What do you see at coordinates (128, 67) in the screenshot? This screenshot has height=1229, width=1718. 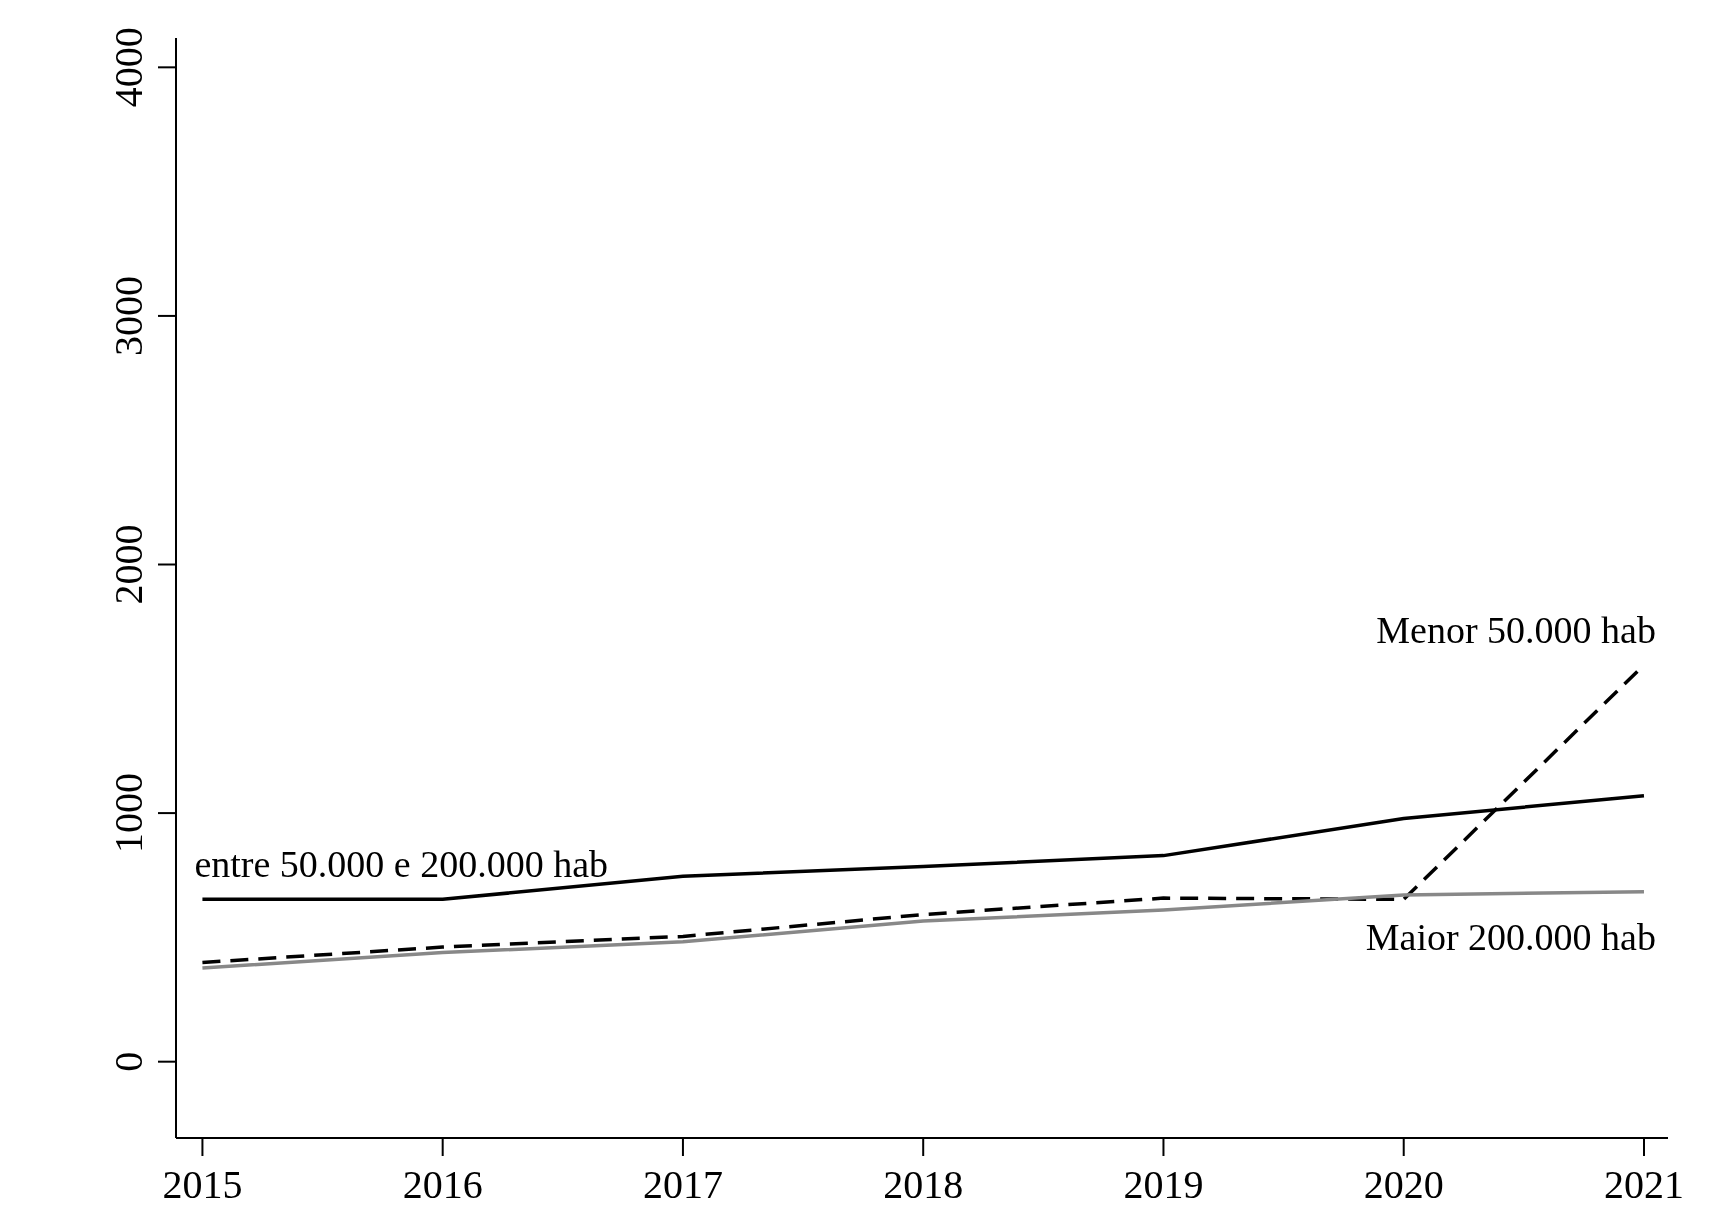 I see `y-tick-label: 4000` at bounding box center [128, 67].